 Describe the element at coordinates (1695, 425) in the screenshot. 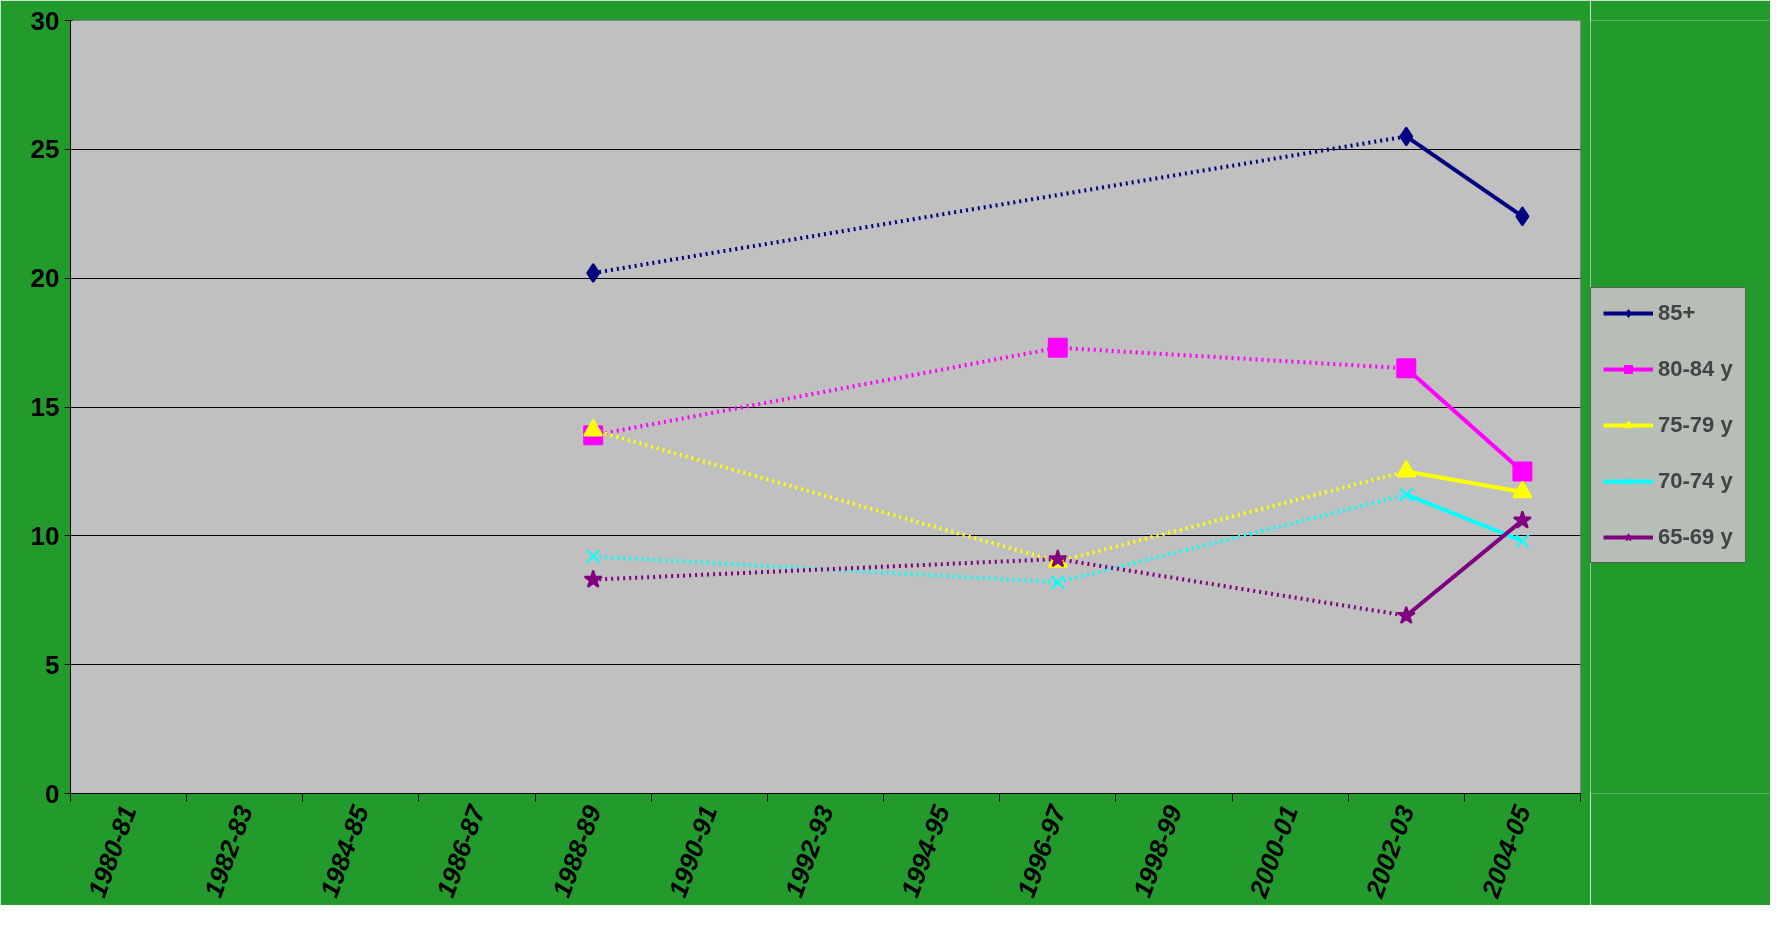

I see `legend-label: 75-79 y` at that location.